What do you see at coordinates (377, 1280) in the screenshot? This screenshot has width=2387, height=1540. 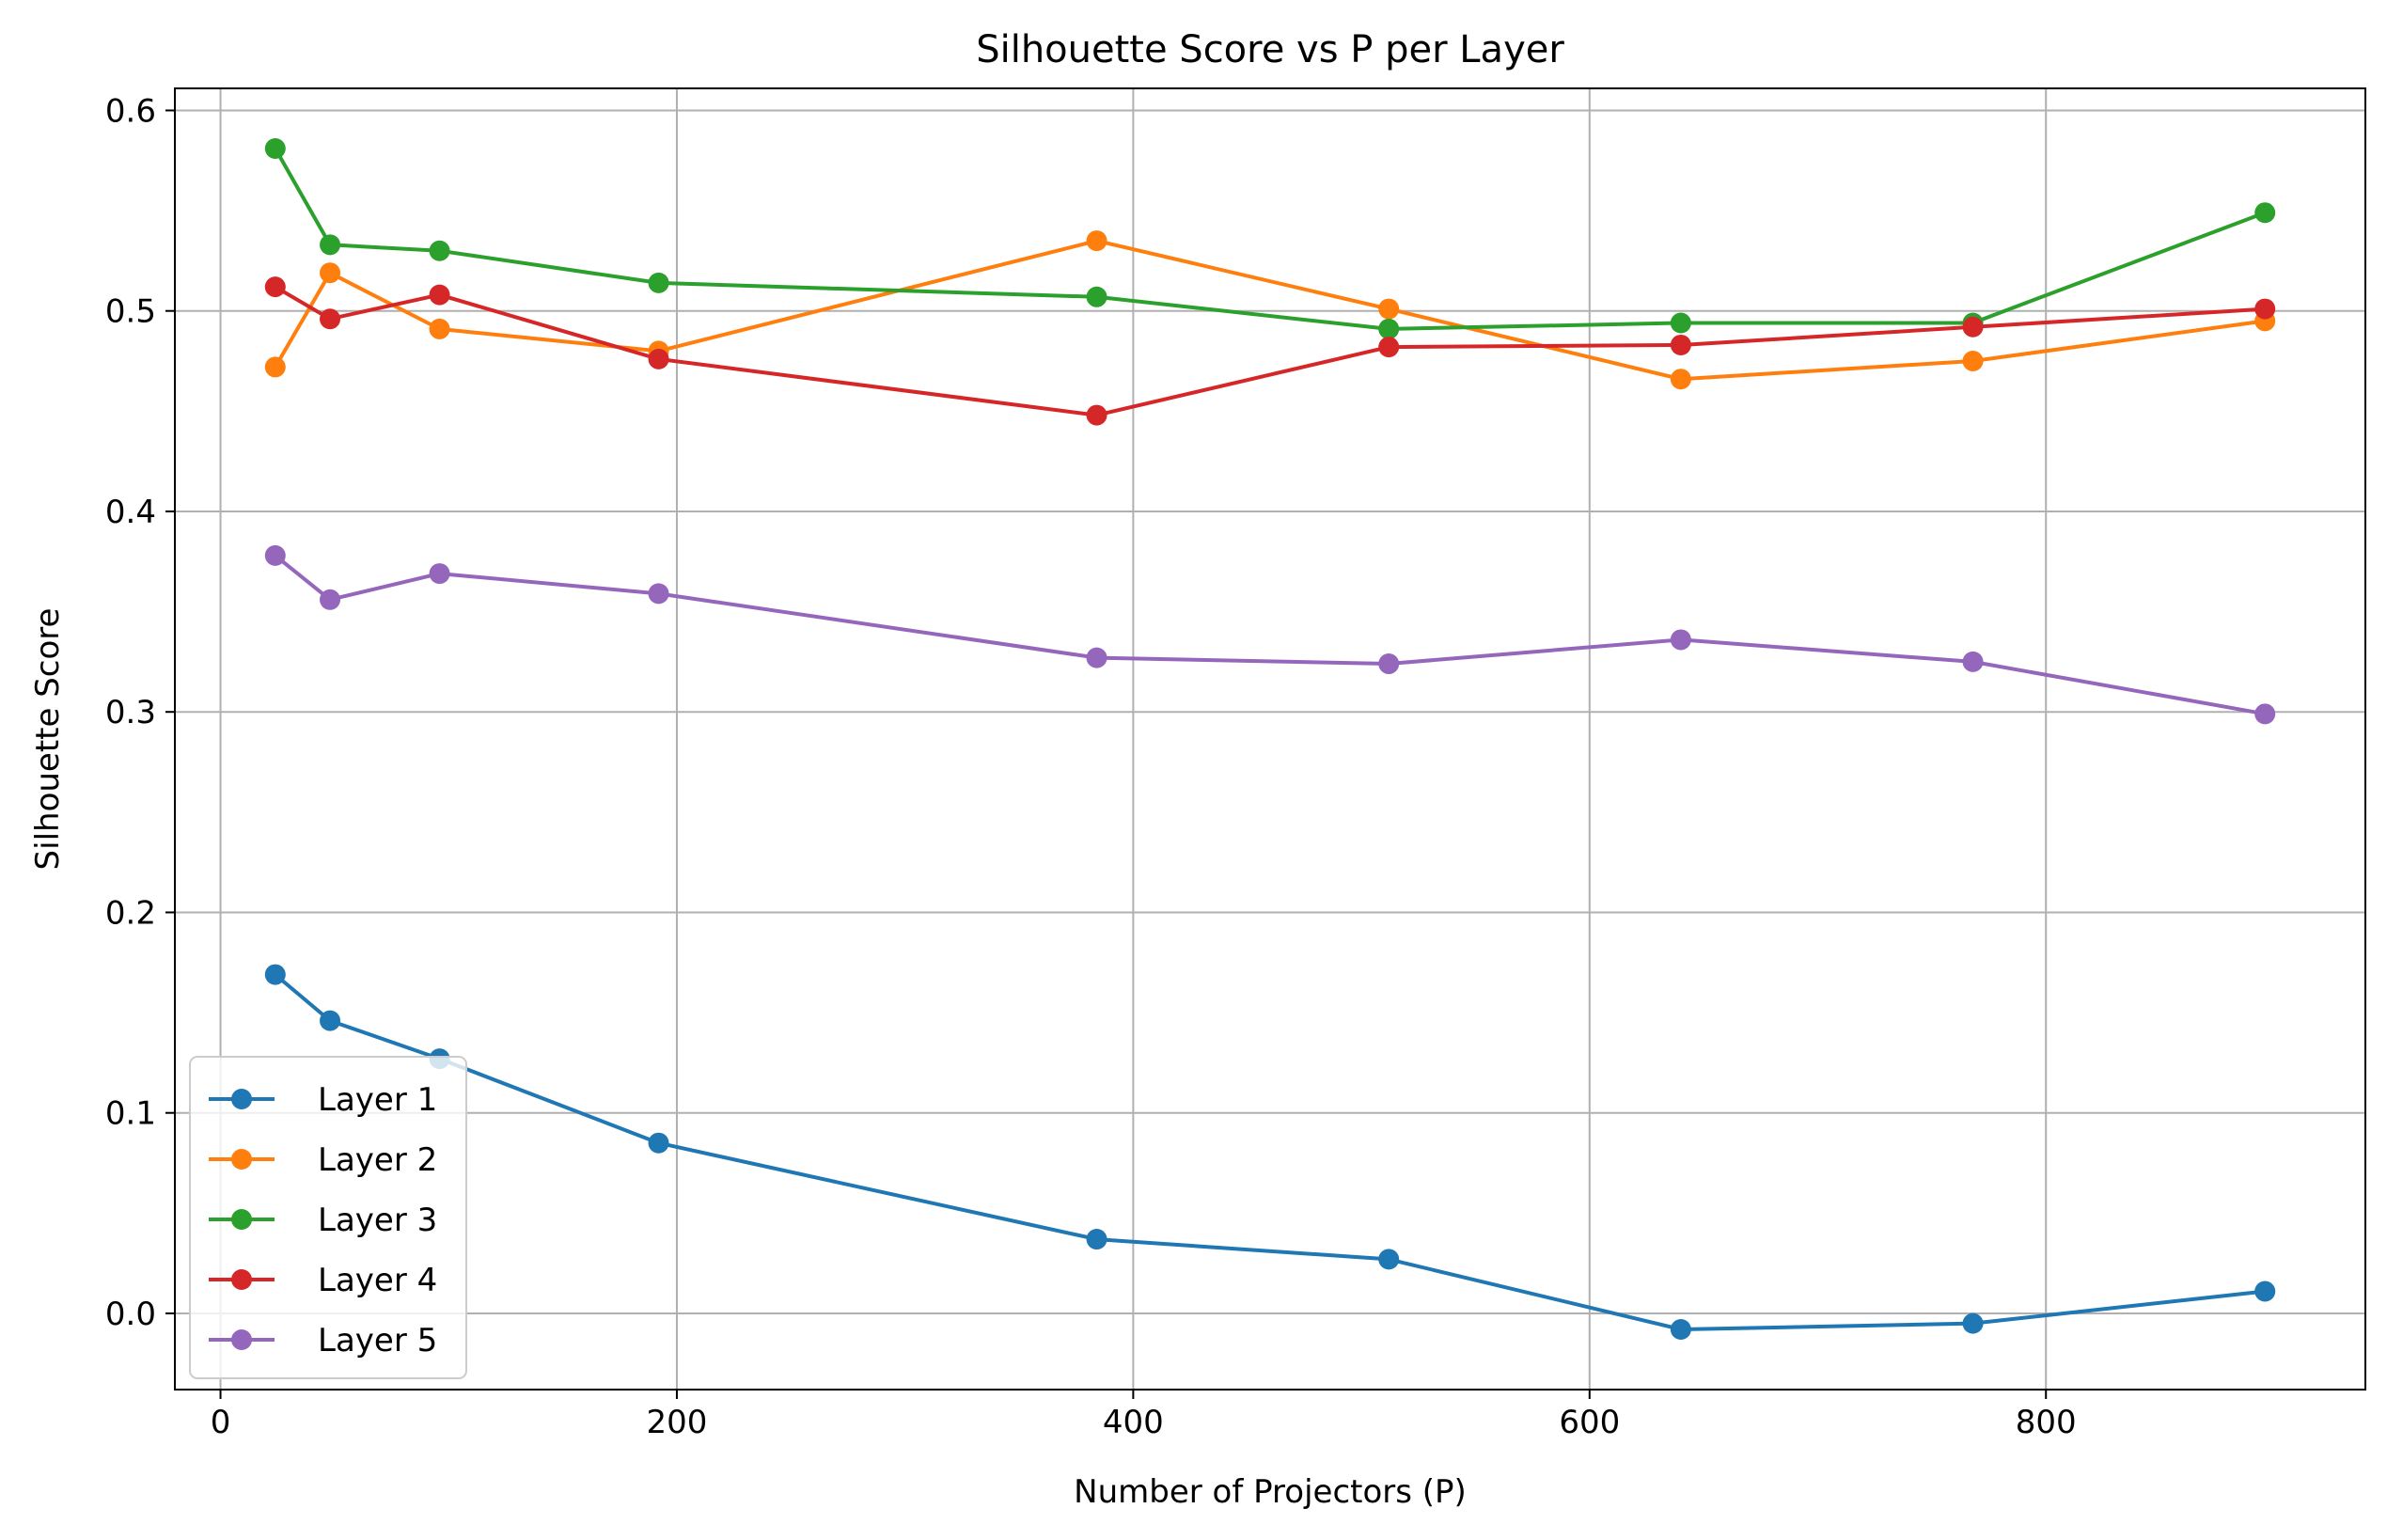 I see `legend-label: Layer 4` at bounding box center [377, 1280].